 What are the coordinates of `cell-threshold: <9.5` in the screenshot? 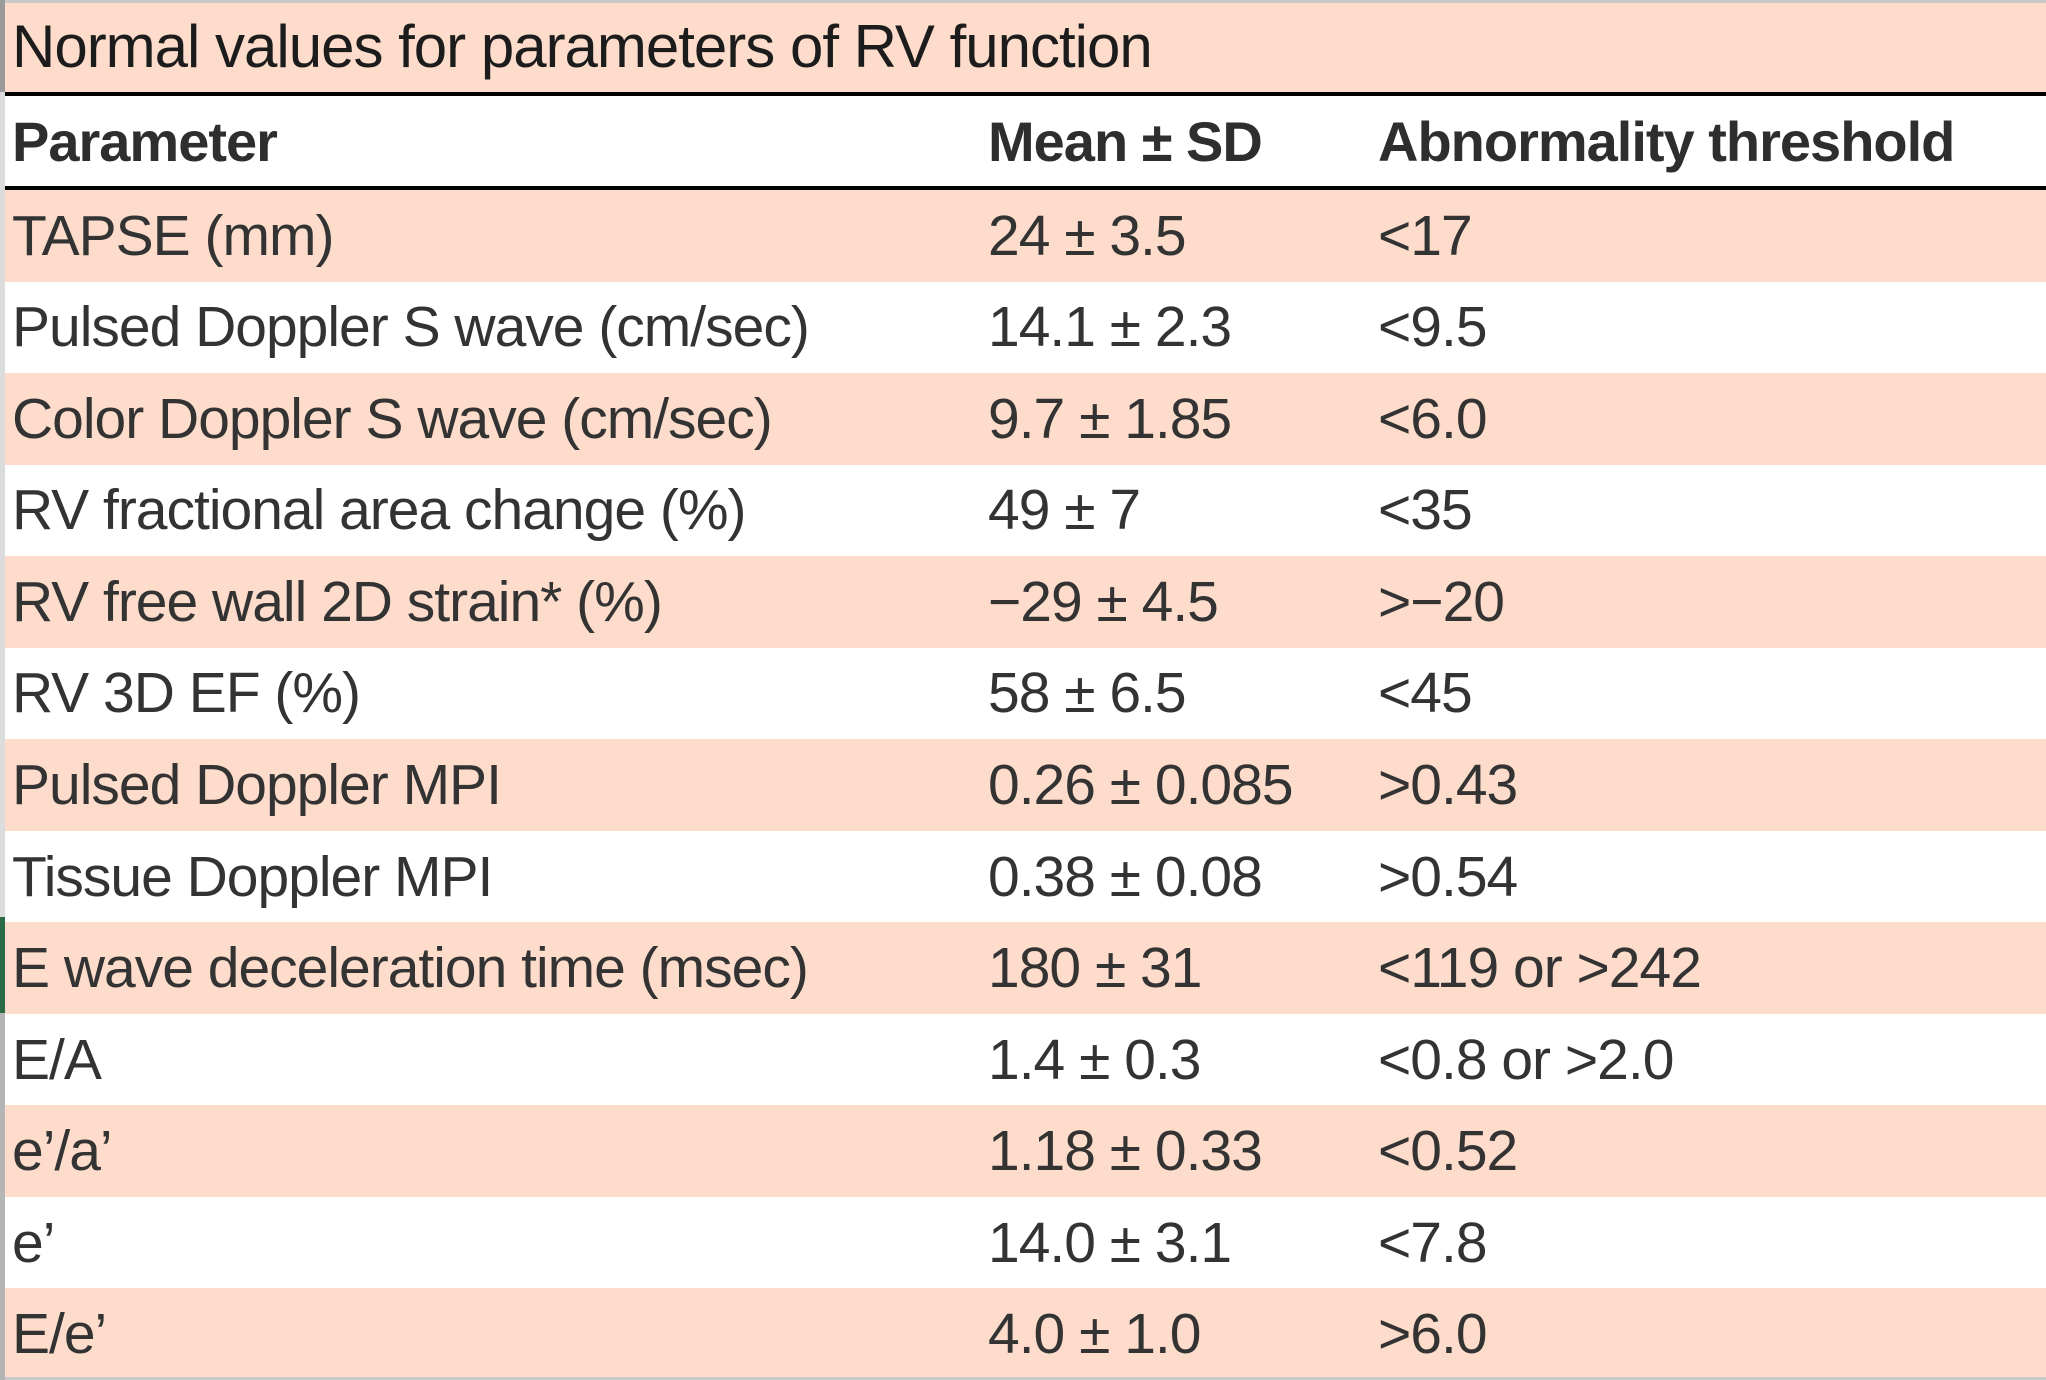 It's located at (1433, 327).